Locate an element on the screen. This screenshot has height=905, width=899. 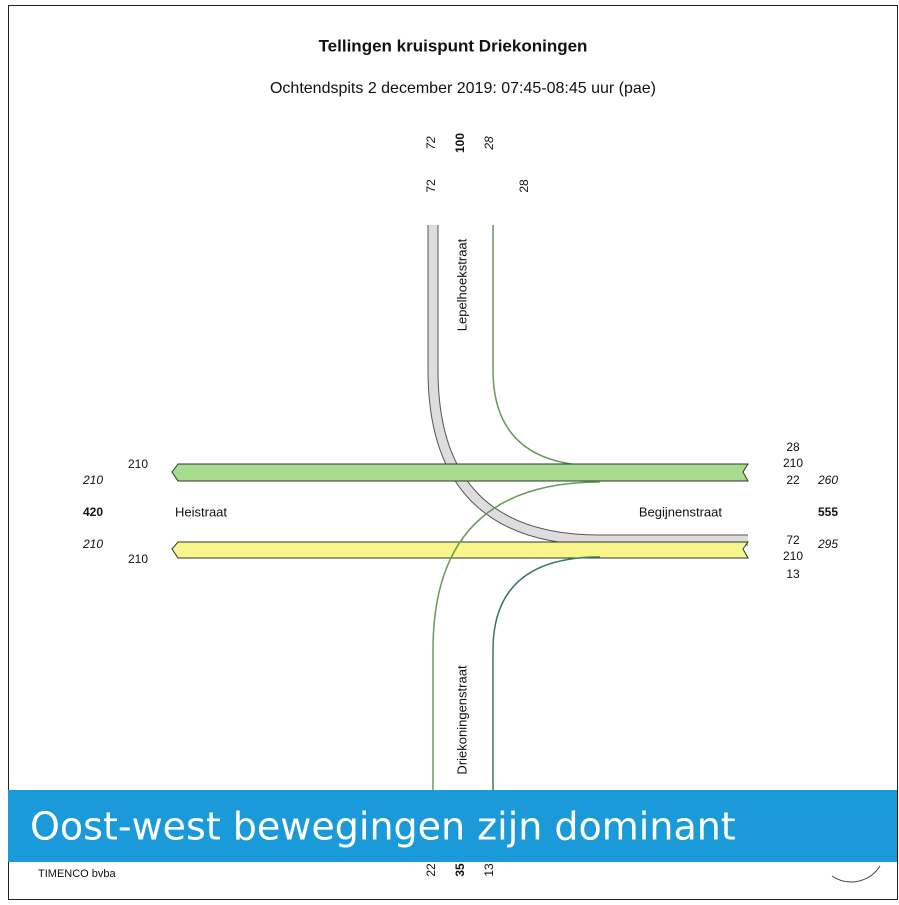
banner-text: Oost-west bewegingen zijn dominant is located at coordinates (383, 827).